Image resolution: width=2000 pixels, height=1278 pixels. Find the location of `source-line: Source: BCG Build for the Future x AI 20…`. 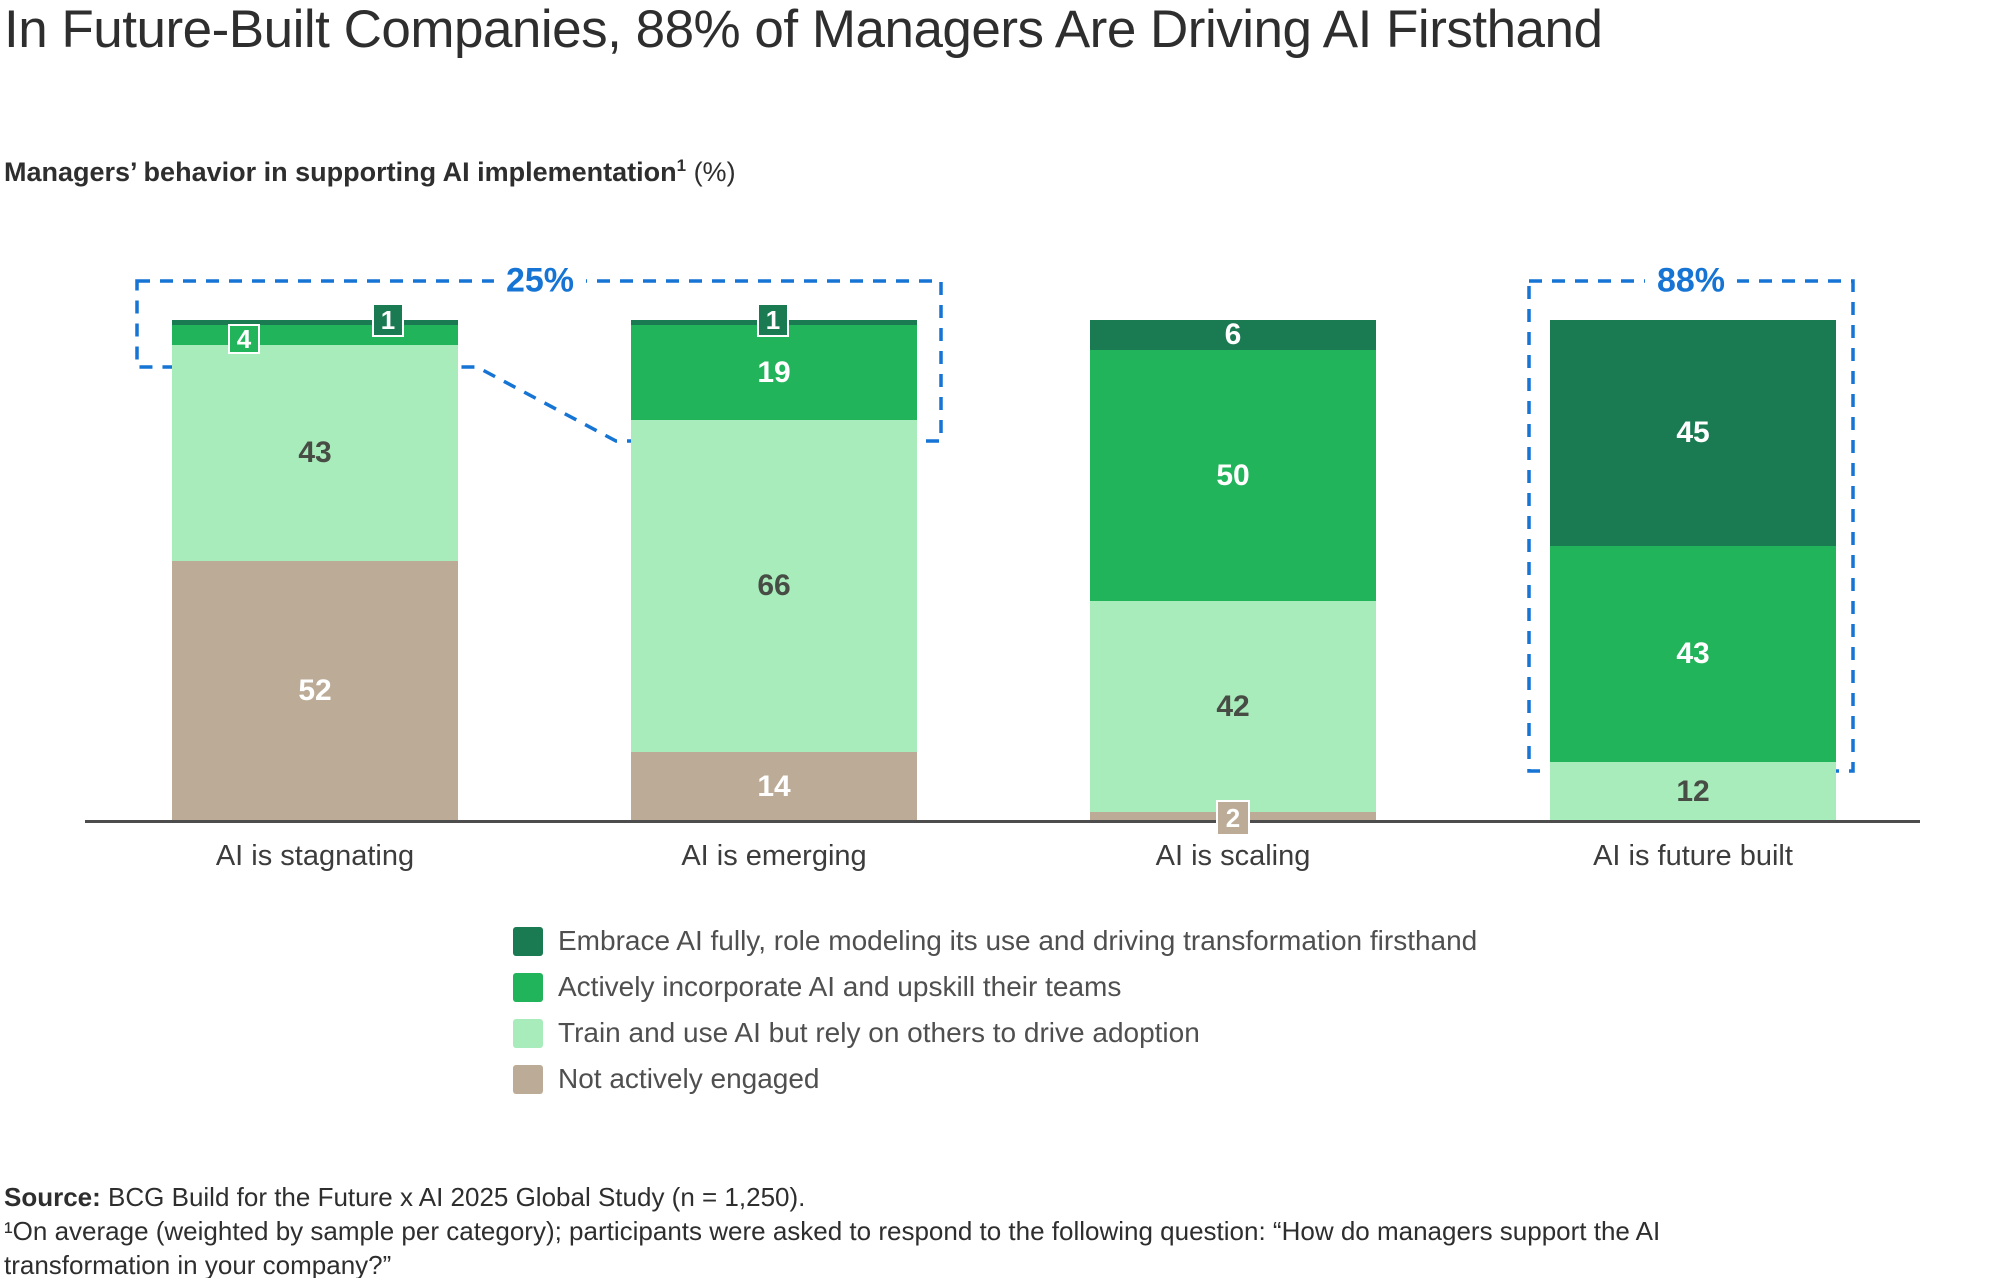

source-line: Source: BCG Build for the Future x AI 20… is located at coordinates (944, 1197).